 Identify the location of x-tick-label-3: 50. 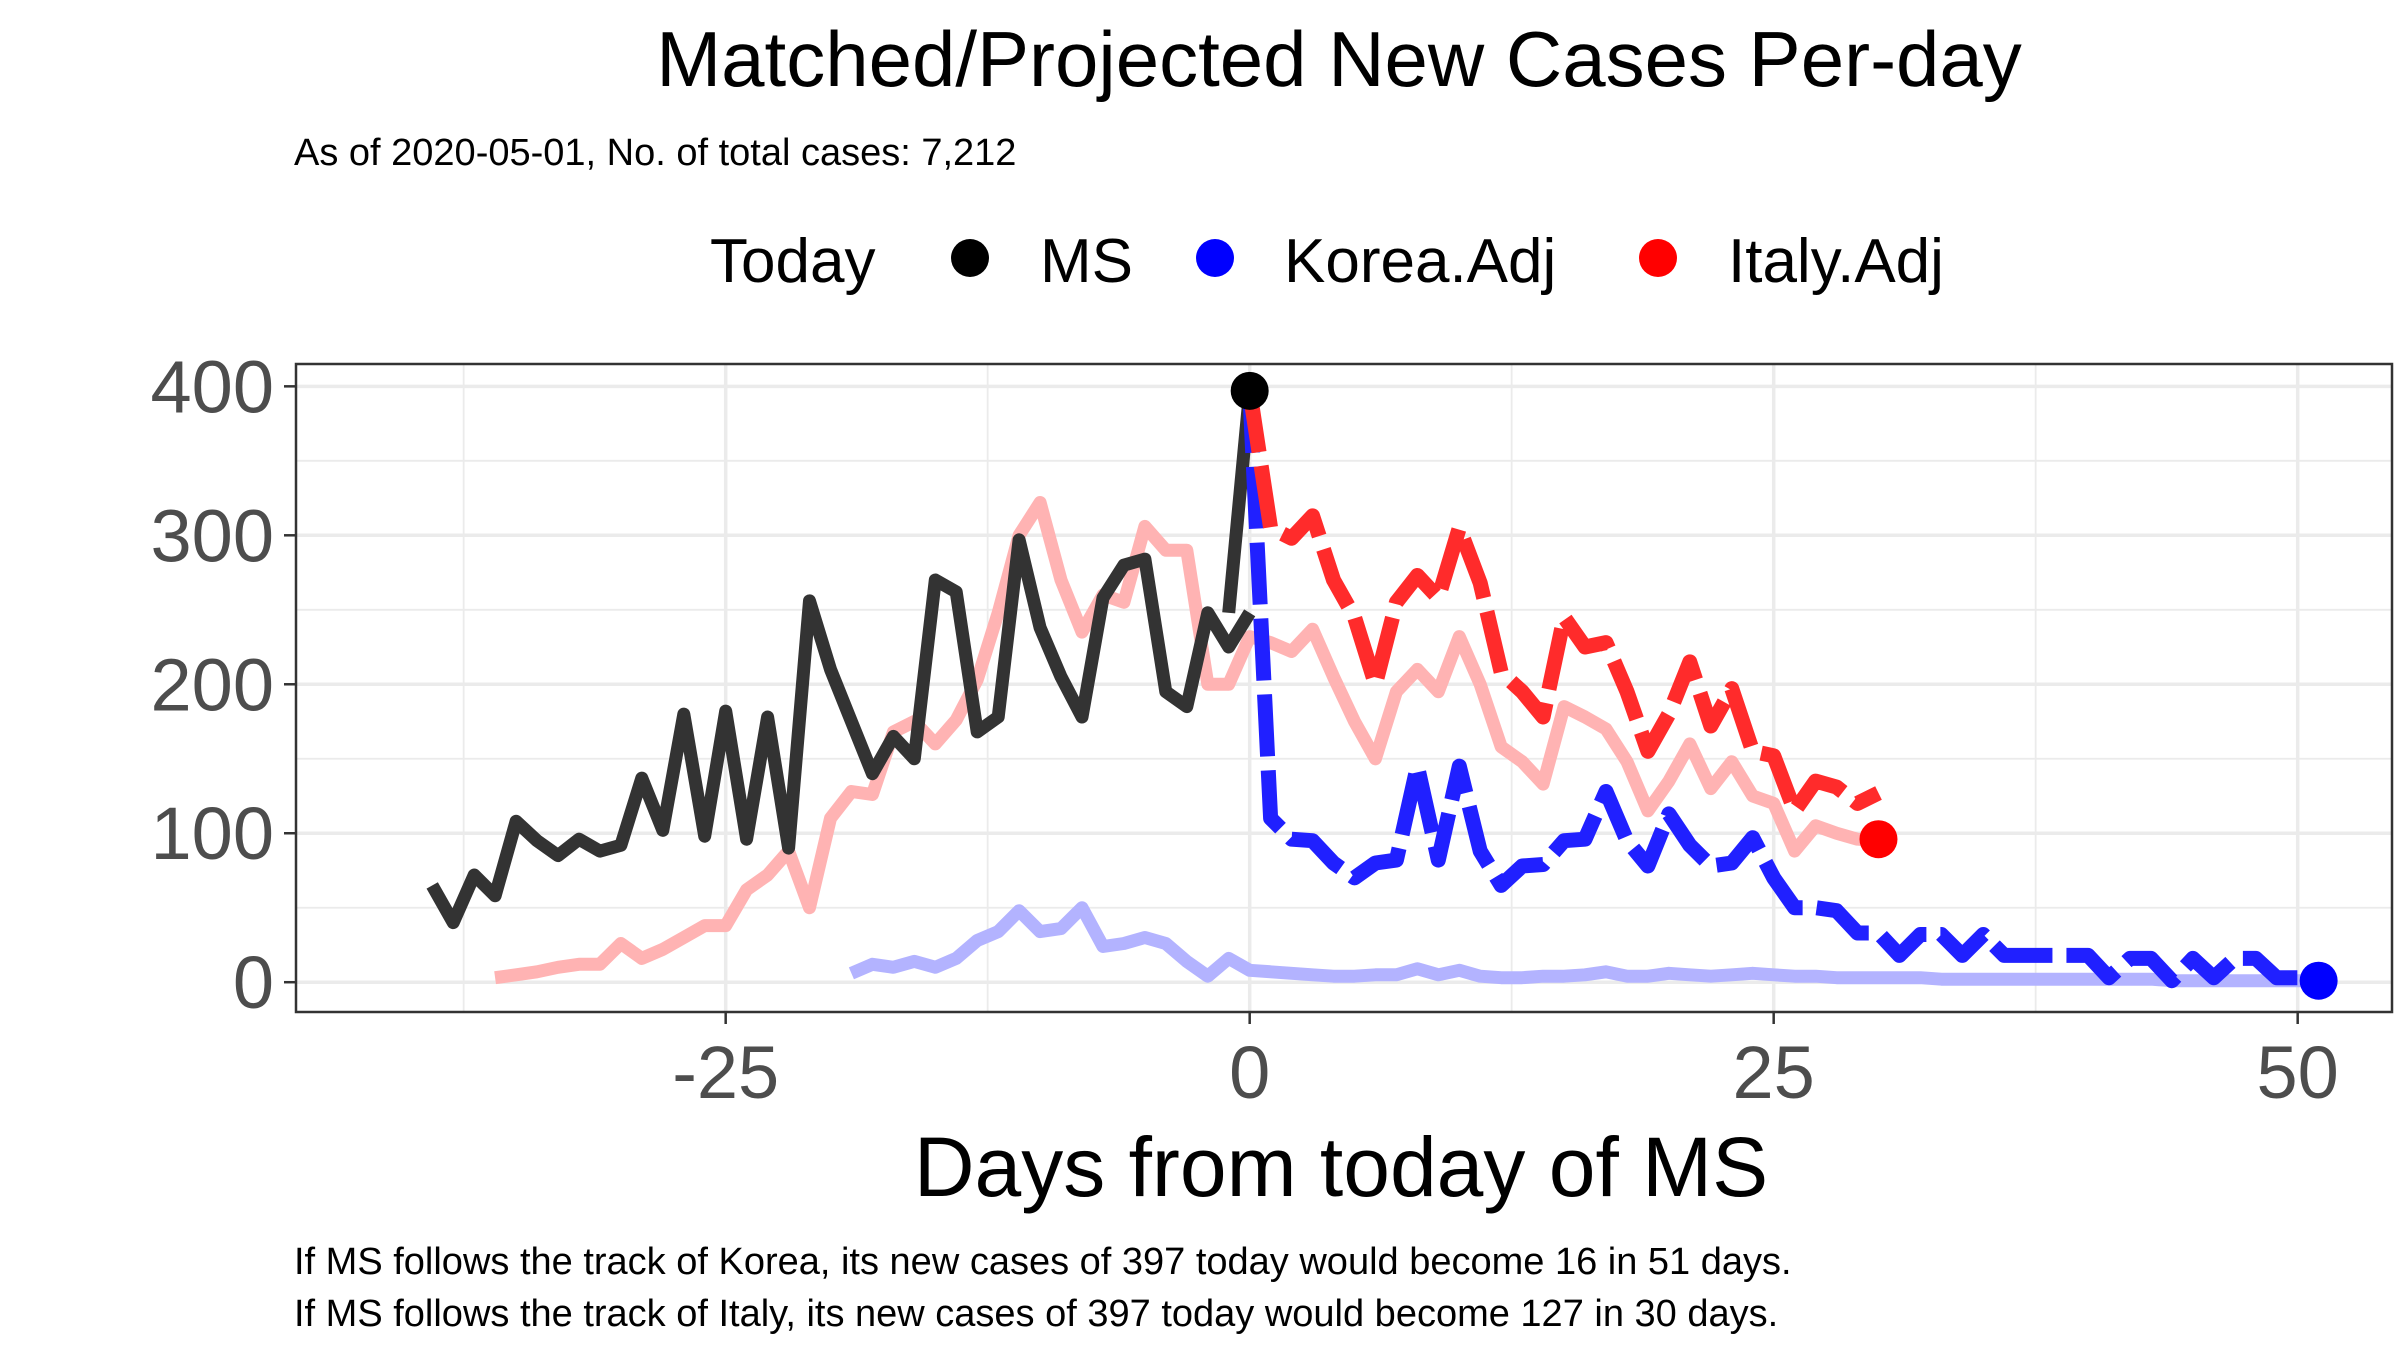
(2298, 1072).